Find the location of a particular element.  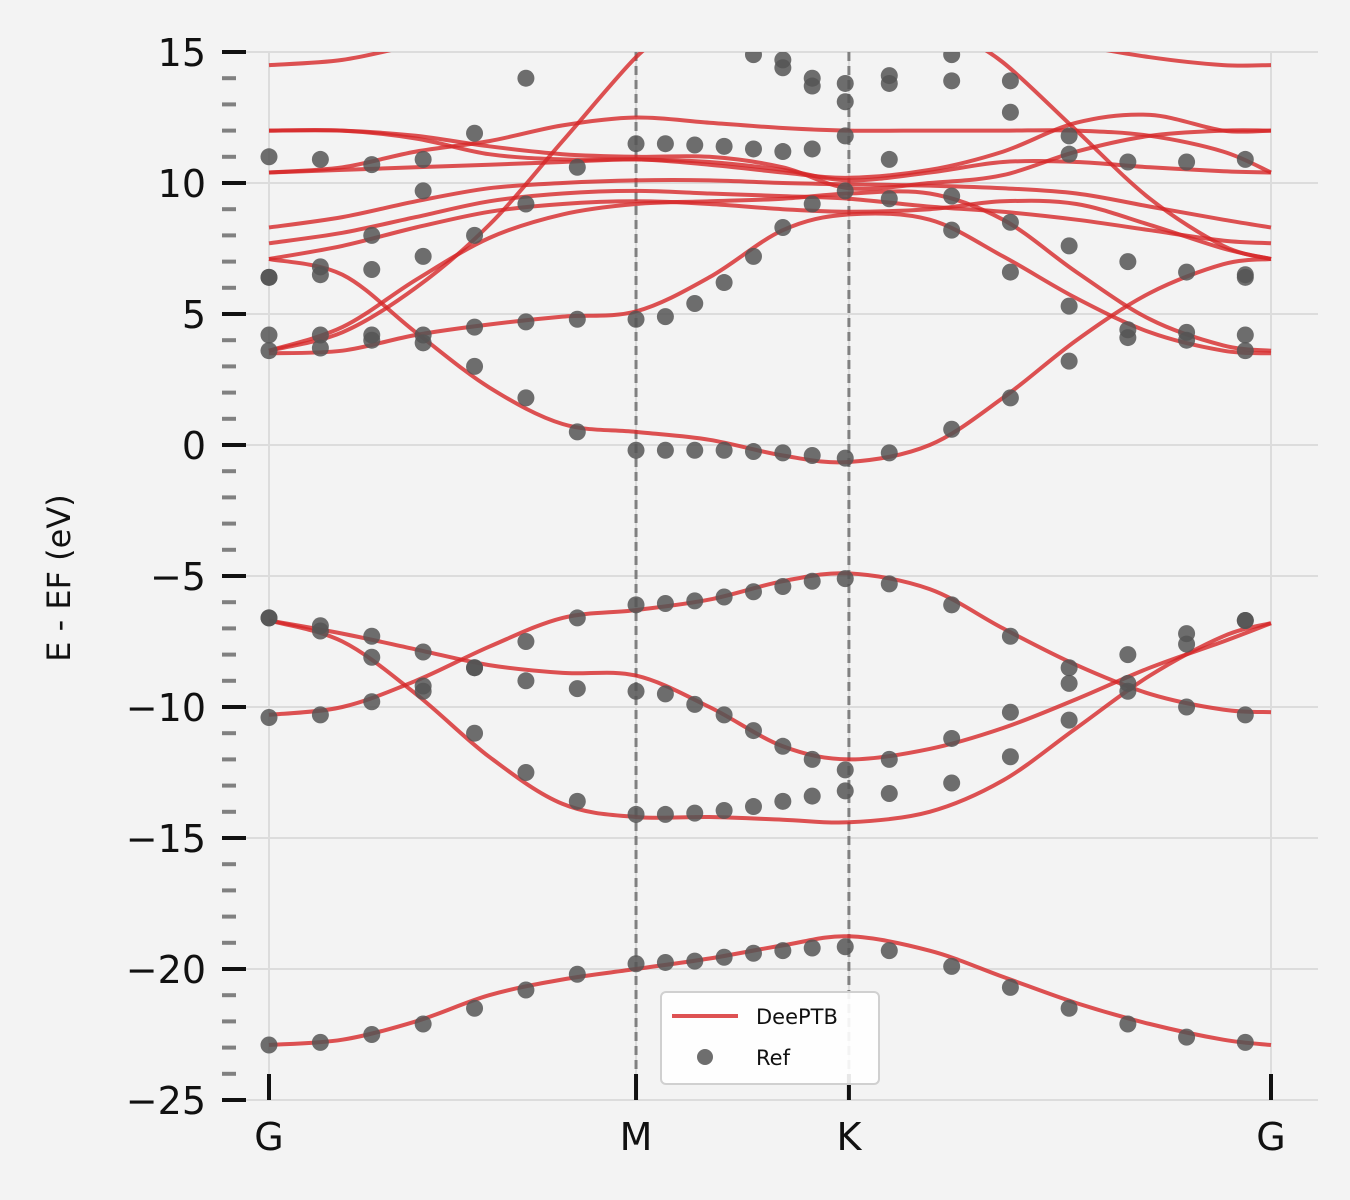

x-tick-label-0: G is located at coordinates (268, 1137).